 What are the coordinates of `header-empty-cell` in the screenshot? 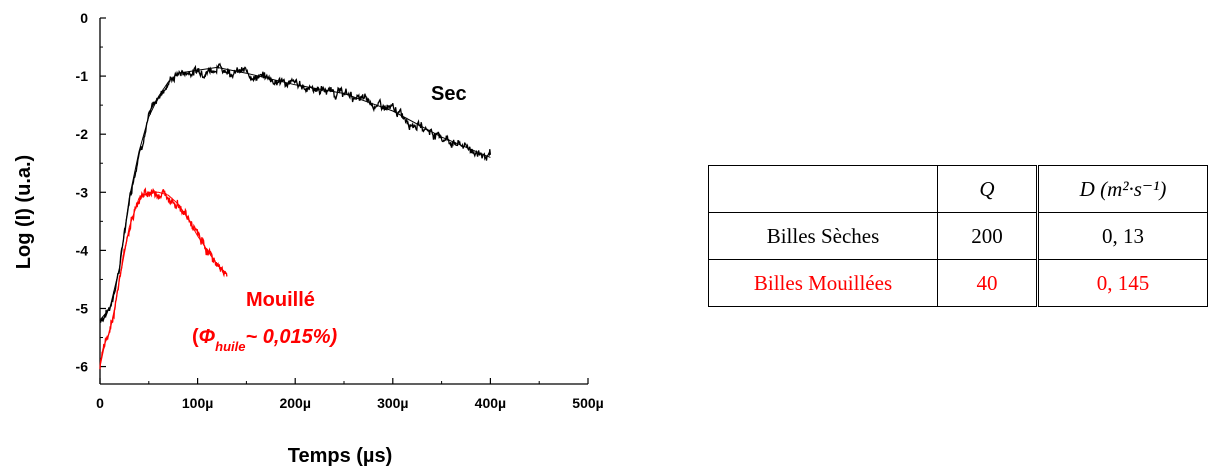 It's located at (823, 189).